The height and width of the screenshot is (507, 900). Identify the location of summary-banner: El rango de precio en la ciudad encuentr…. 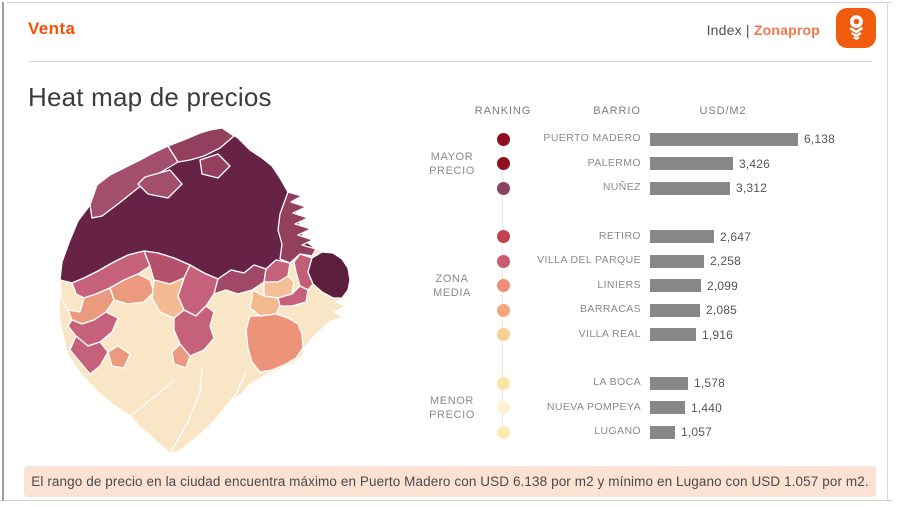
(450, 481).